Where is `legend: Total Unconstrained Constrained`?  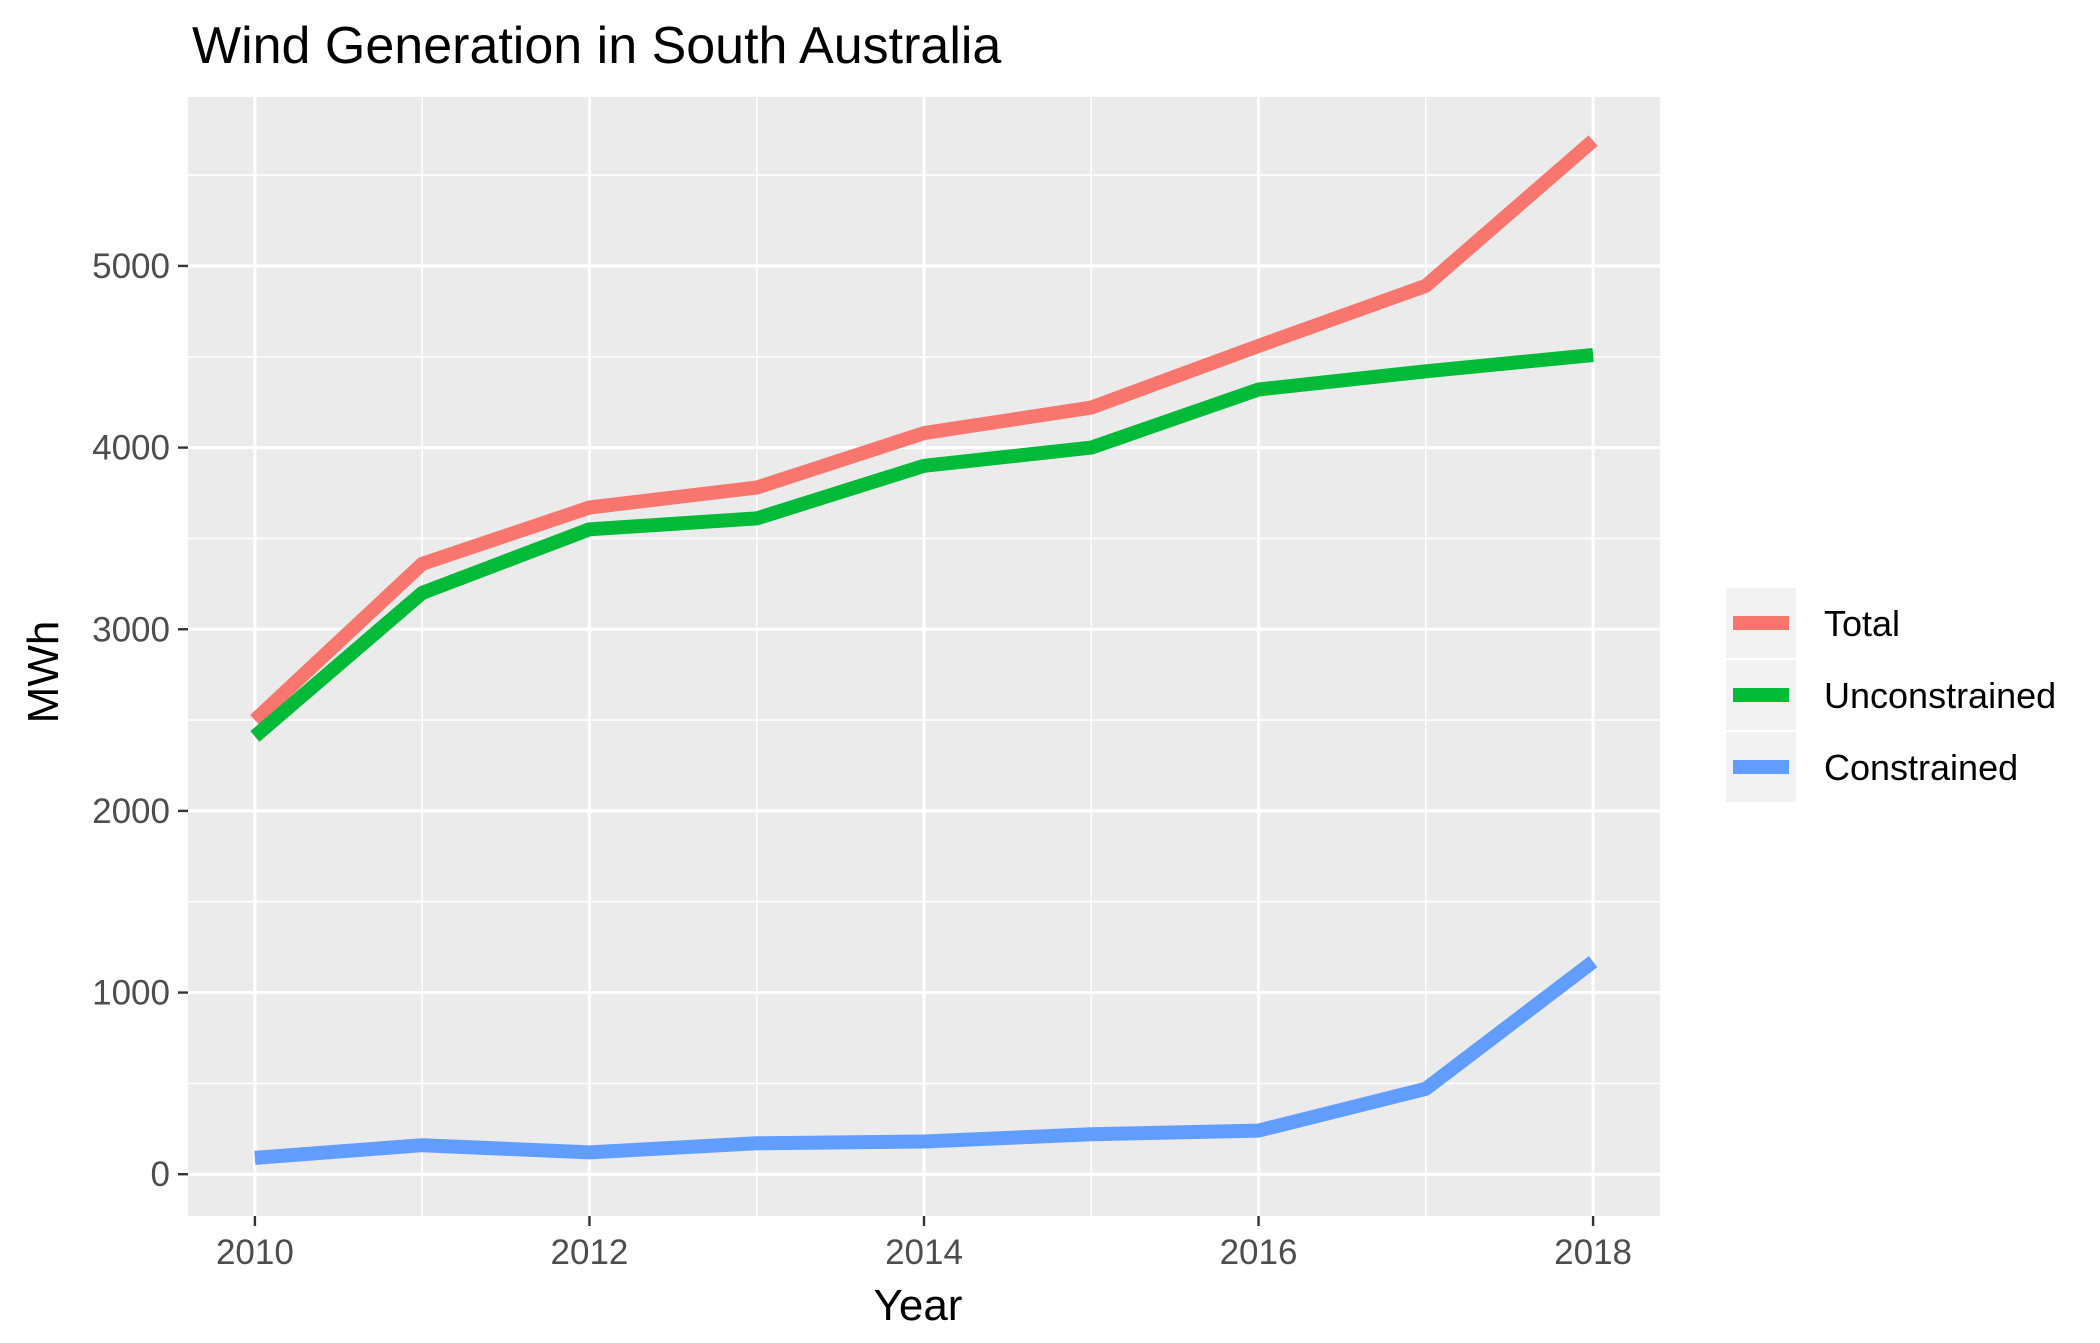 legend: Total Unconstrained Constrained is located at coordinates (1891, 695).